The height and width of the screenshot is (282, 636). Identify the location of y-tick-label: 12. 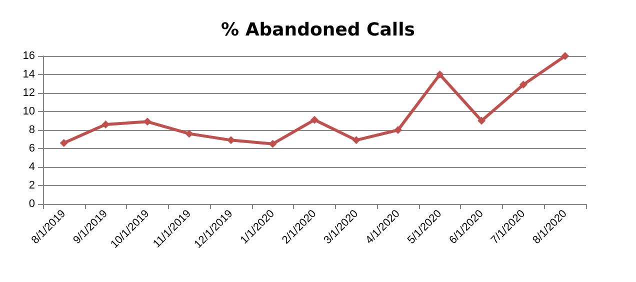
(28, 93).